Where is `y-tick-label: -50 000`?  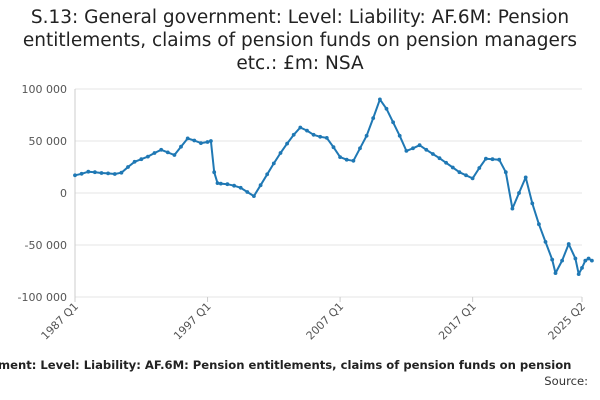
y-tick-label: -50 000 is located at coordinates (46, 245).